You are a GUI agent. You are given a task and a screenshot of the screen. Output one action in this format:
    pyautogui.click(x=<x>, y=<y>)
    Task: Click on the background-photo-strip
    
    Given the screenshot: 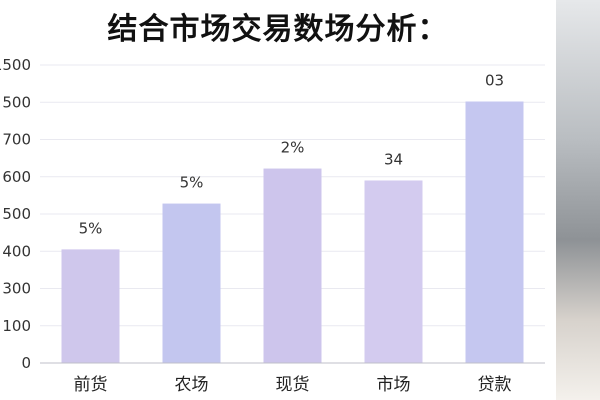 What is the action you would take?
    pyautogui.click(x=576, y=200)
    